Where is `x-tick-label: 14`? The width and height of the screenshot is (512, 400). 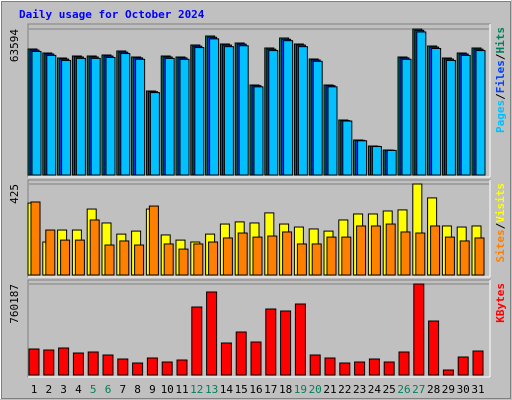 x-tick-label: 14 is located at coordinates (227, 389).